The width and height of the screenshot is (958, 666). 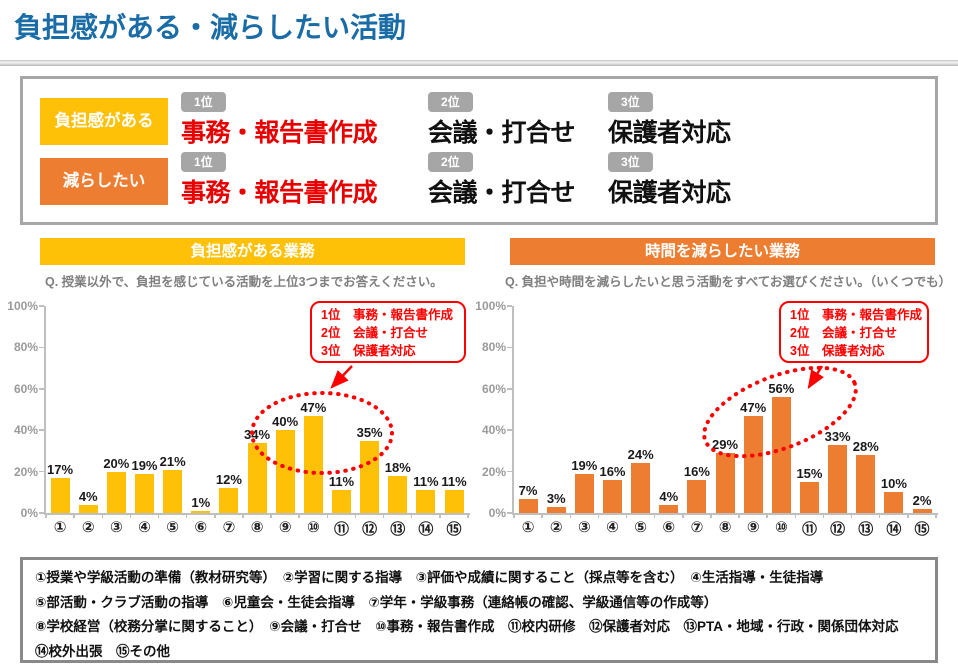 What do you see at coordinates (229, 527) in the screenshot?
I see `x-axis-label: ⑦` at bounding box center [229, 527].